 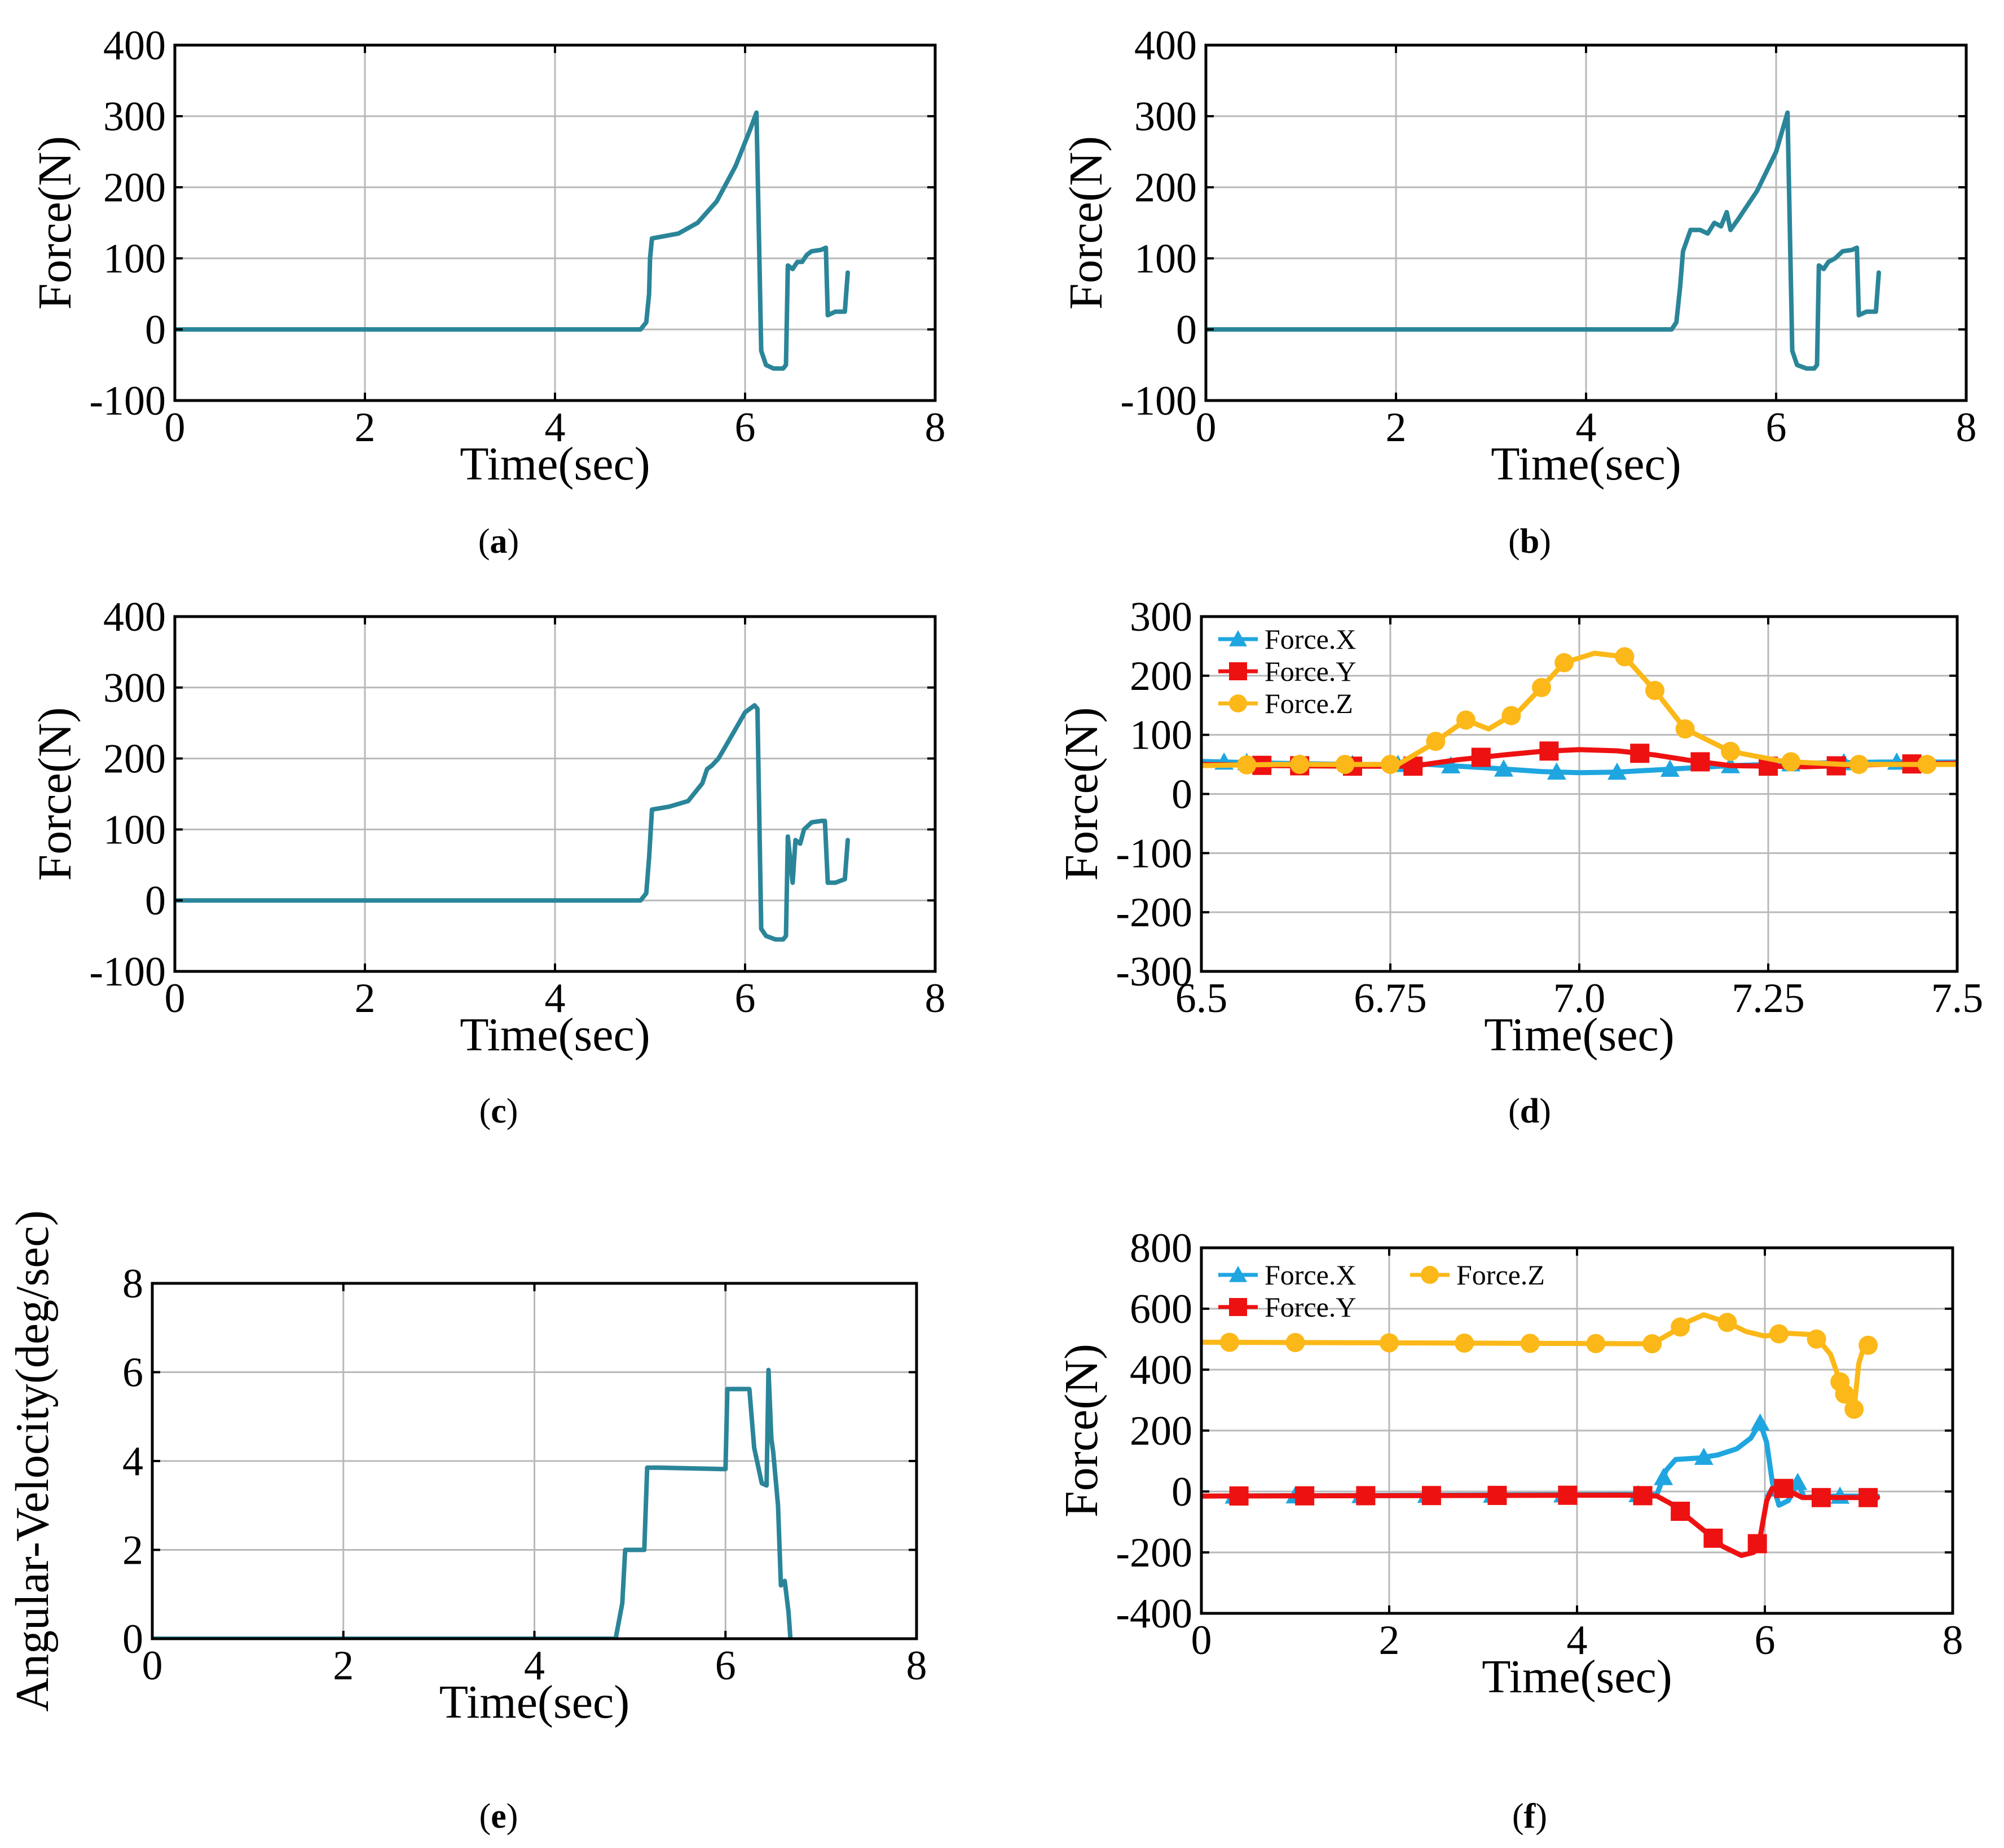 I want to click on y-tick-label-2: 2, so click(x=132, y=1551).